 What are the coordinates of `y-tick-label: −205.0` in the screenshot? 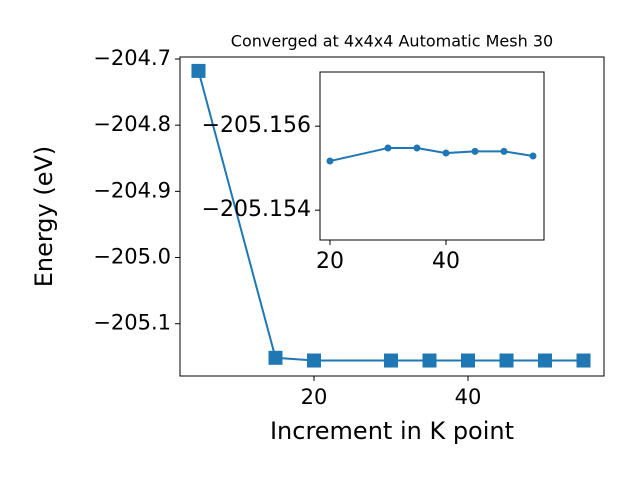 It's located at (132, 257).